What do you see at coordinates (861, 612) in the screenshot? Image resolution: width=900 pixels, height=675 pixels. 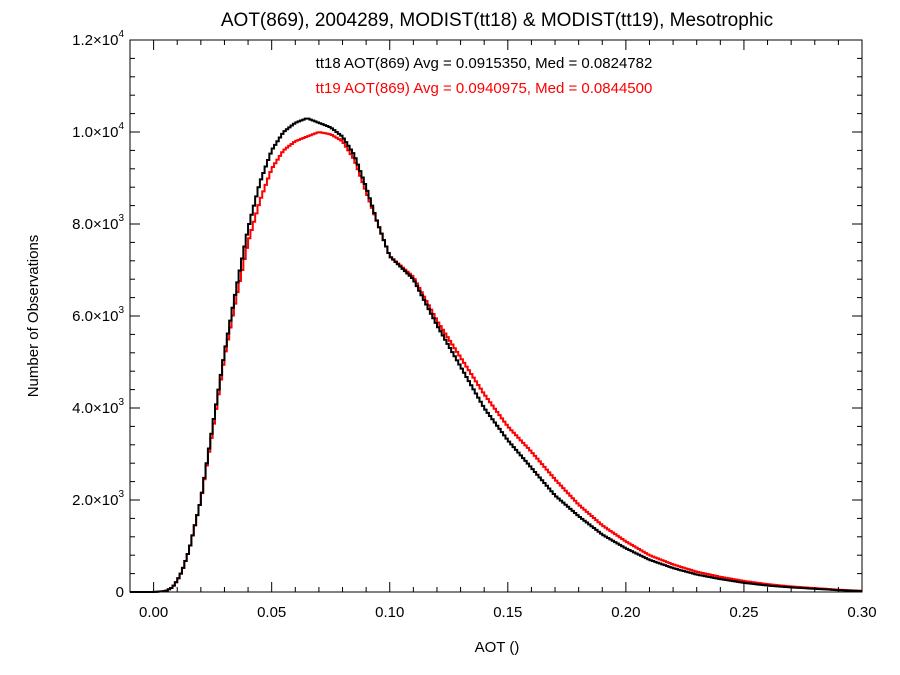 I see `x-tick-label: 0.30` at bounding box center [861, 612].